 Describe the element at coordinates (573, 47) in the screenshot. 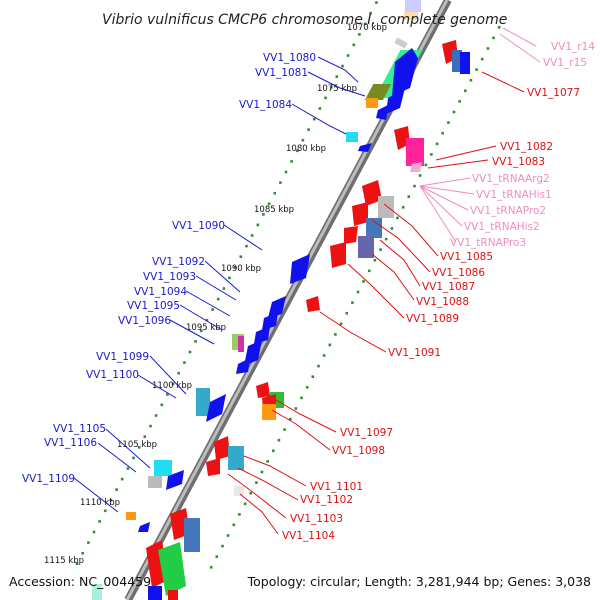

I see `gene-label: VV1_r14` at that location.